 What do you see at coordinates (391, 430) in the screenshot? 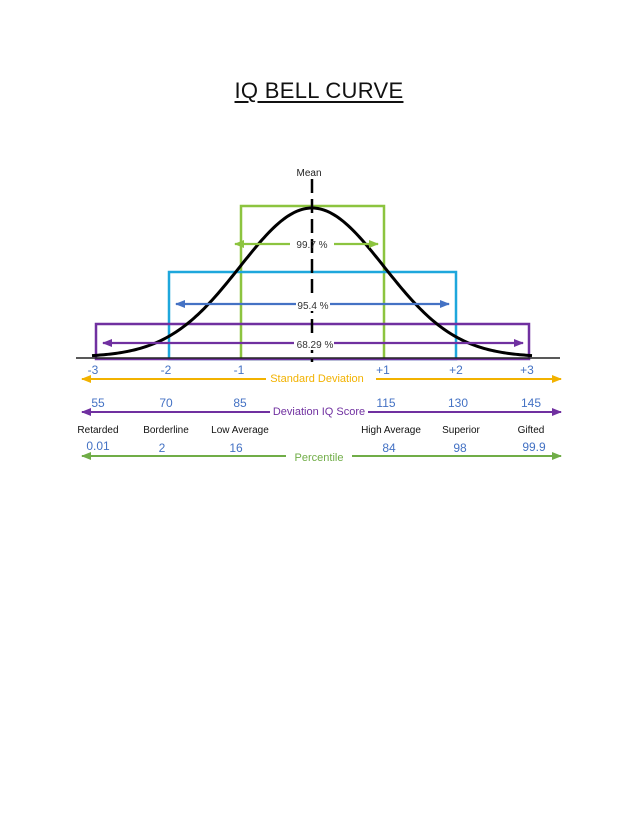
I see `classification-label: High Average` at bounding box center [391, 430].